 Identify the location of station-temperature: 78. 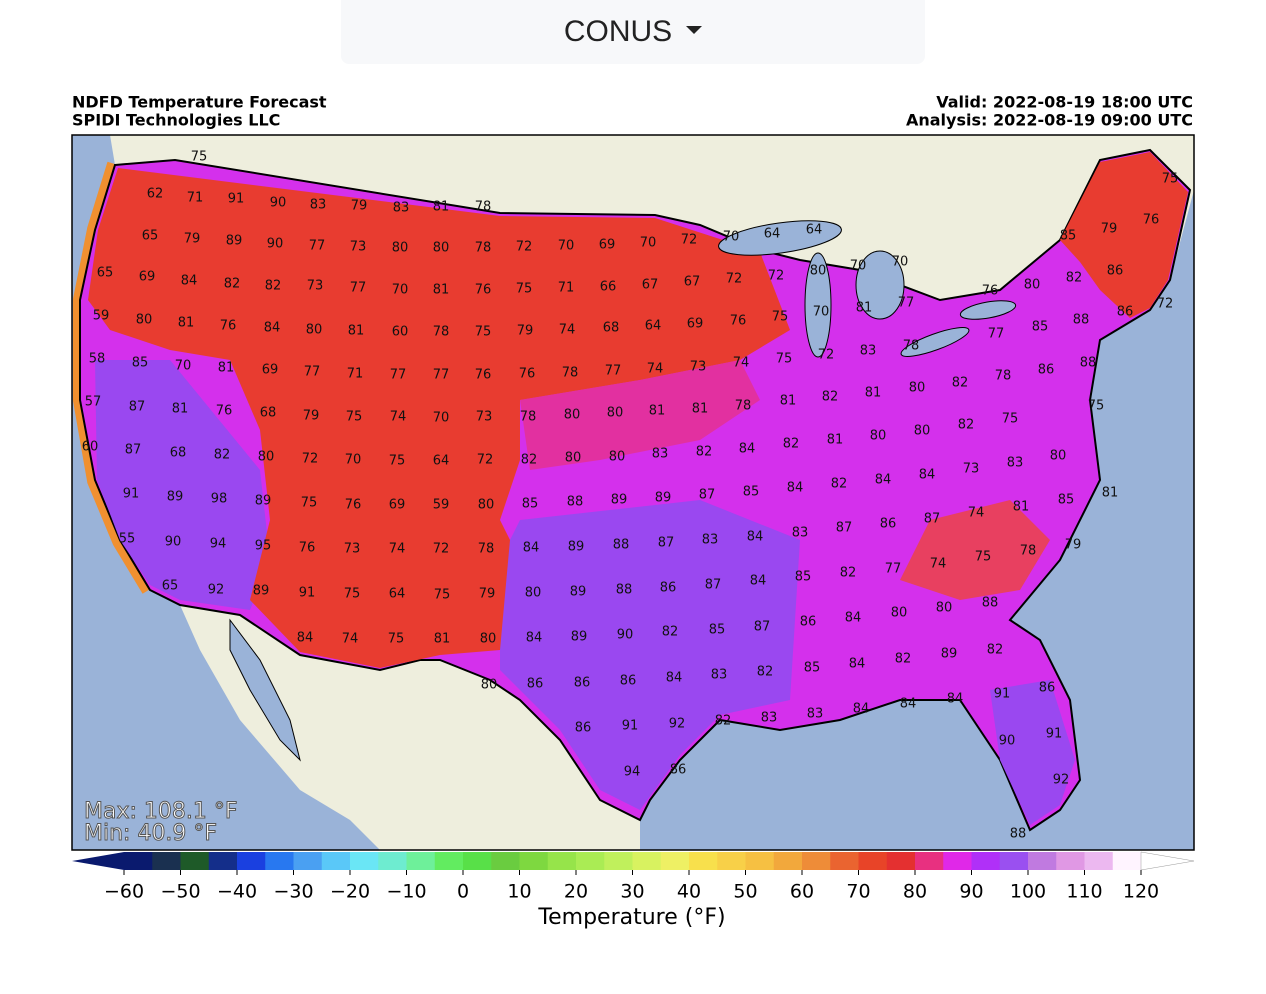
(483, 207).